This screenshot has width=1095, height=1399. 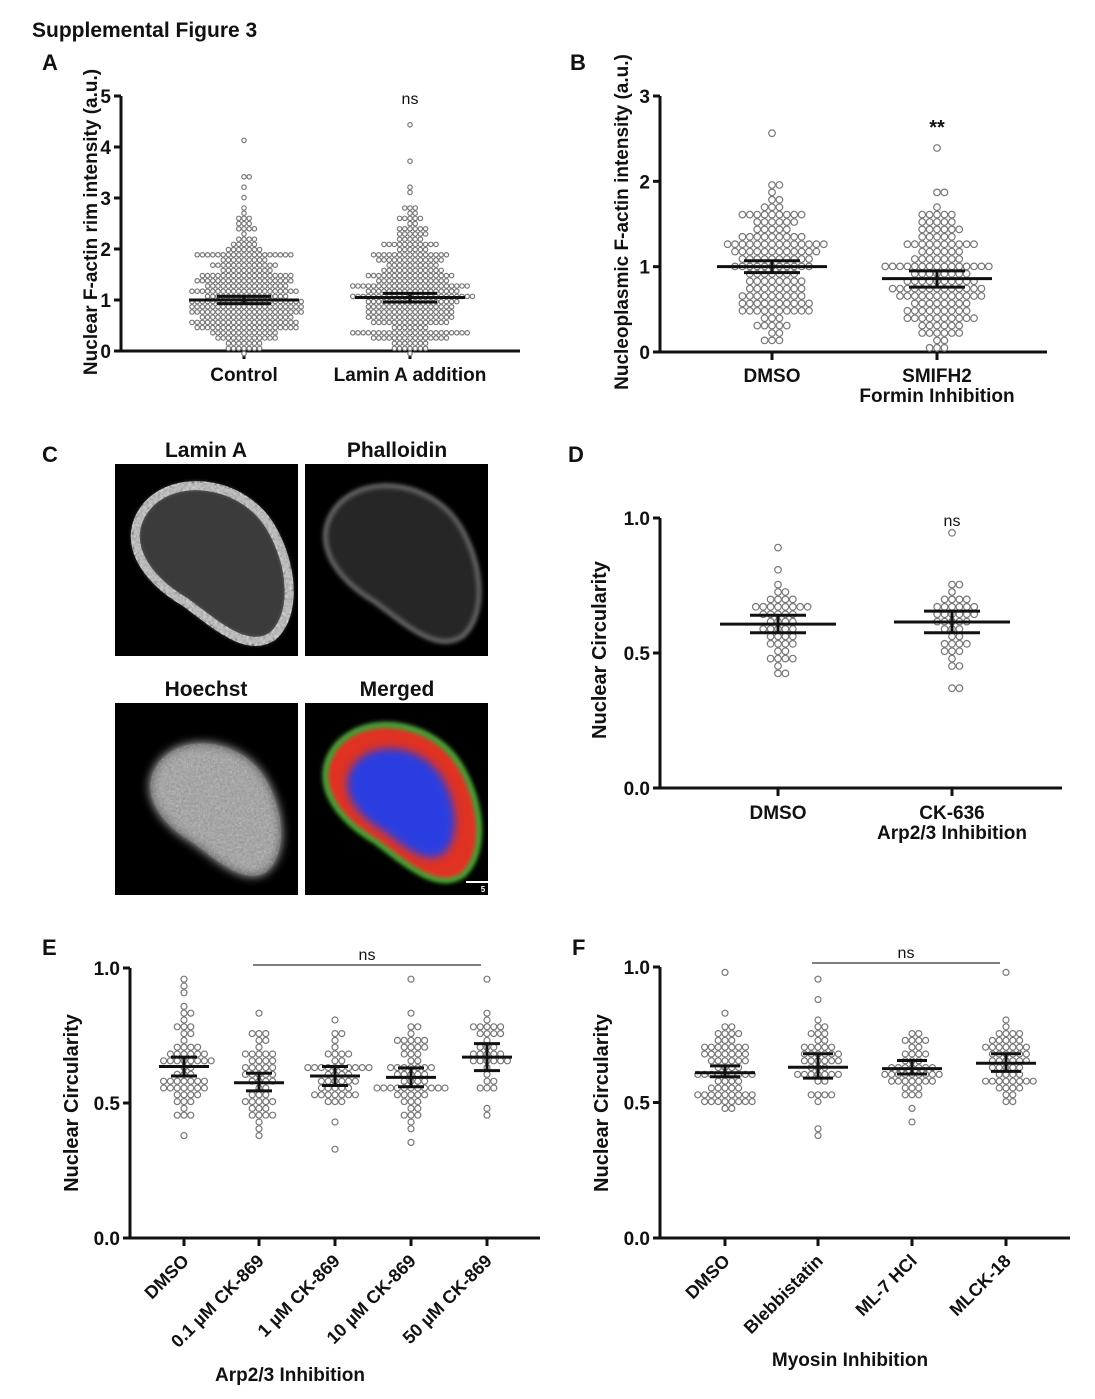 I want to click on category-label: ML-7 HCl, so click(x=886, y=1285).